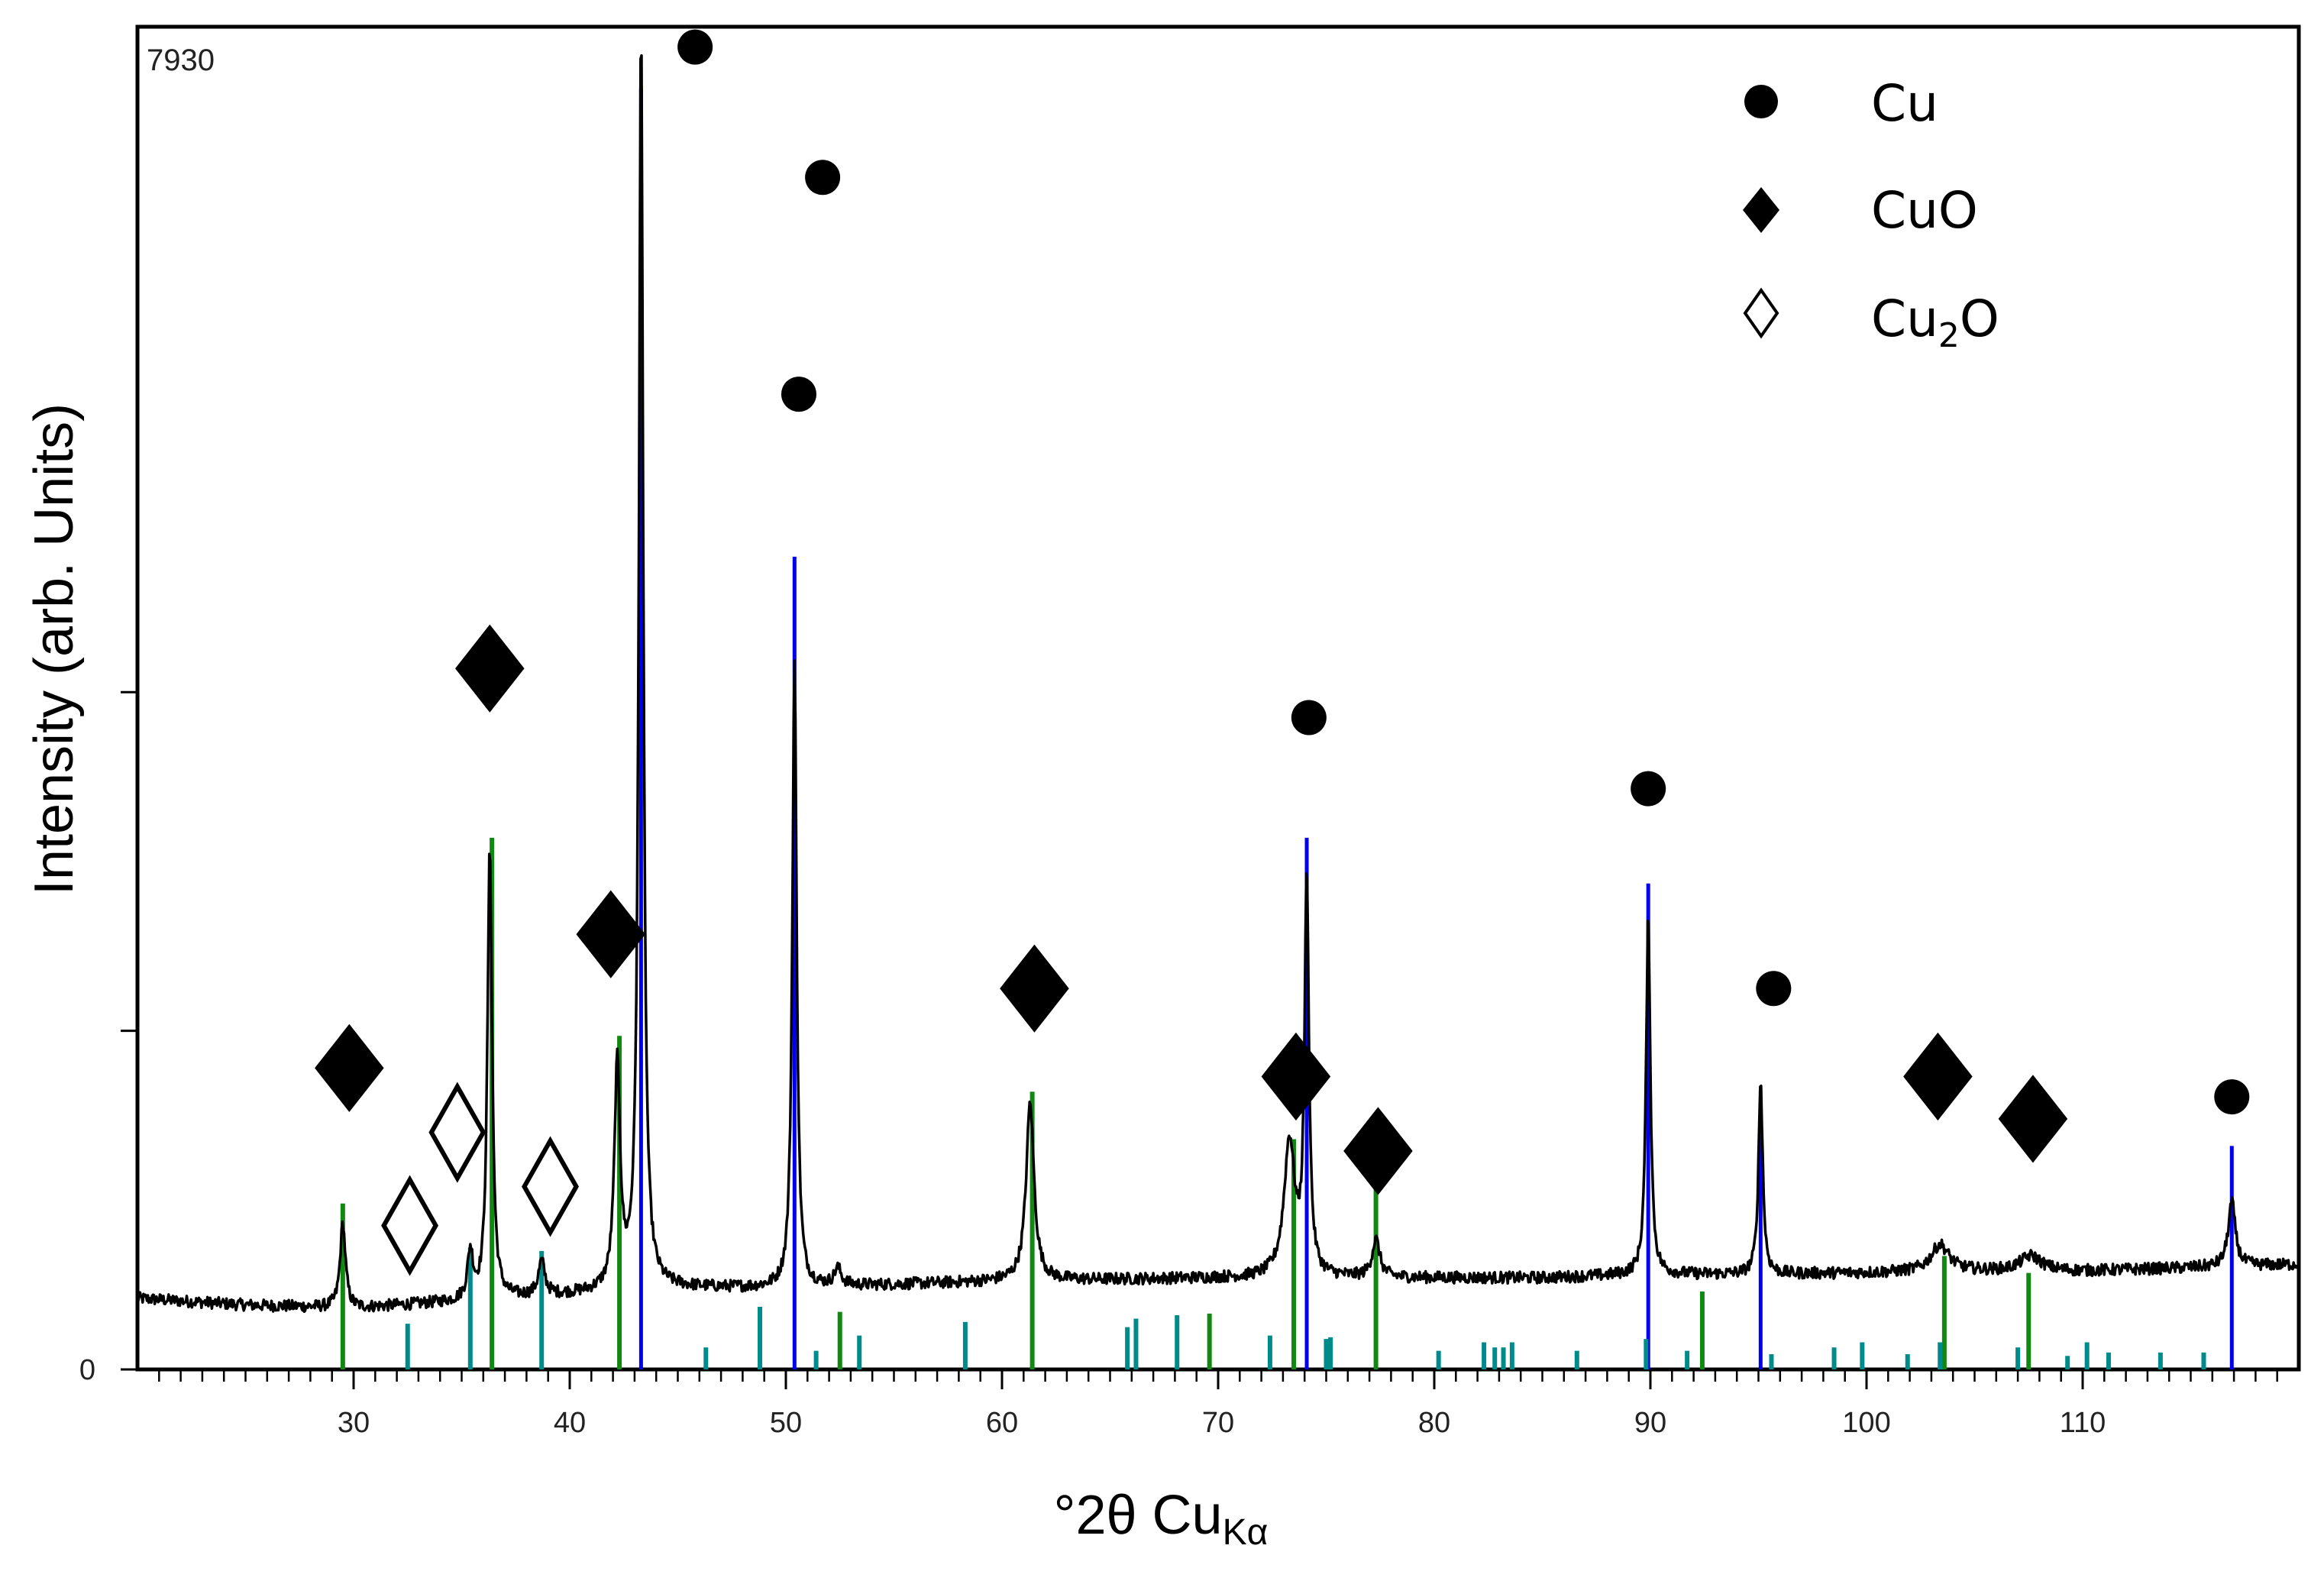 The image size is (2324, 1581). What do you see at coordinates (1161, 1519) in the screenshot?
I see `x-axis-title: °2θ CuKα` at bounding box center [1161, 1519].